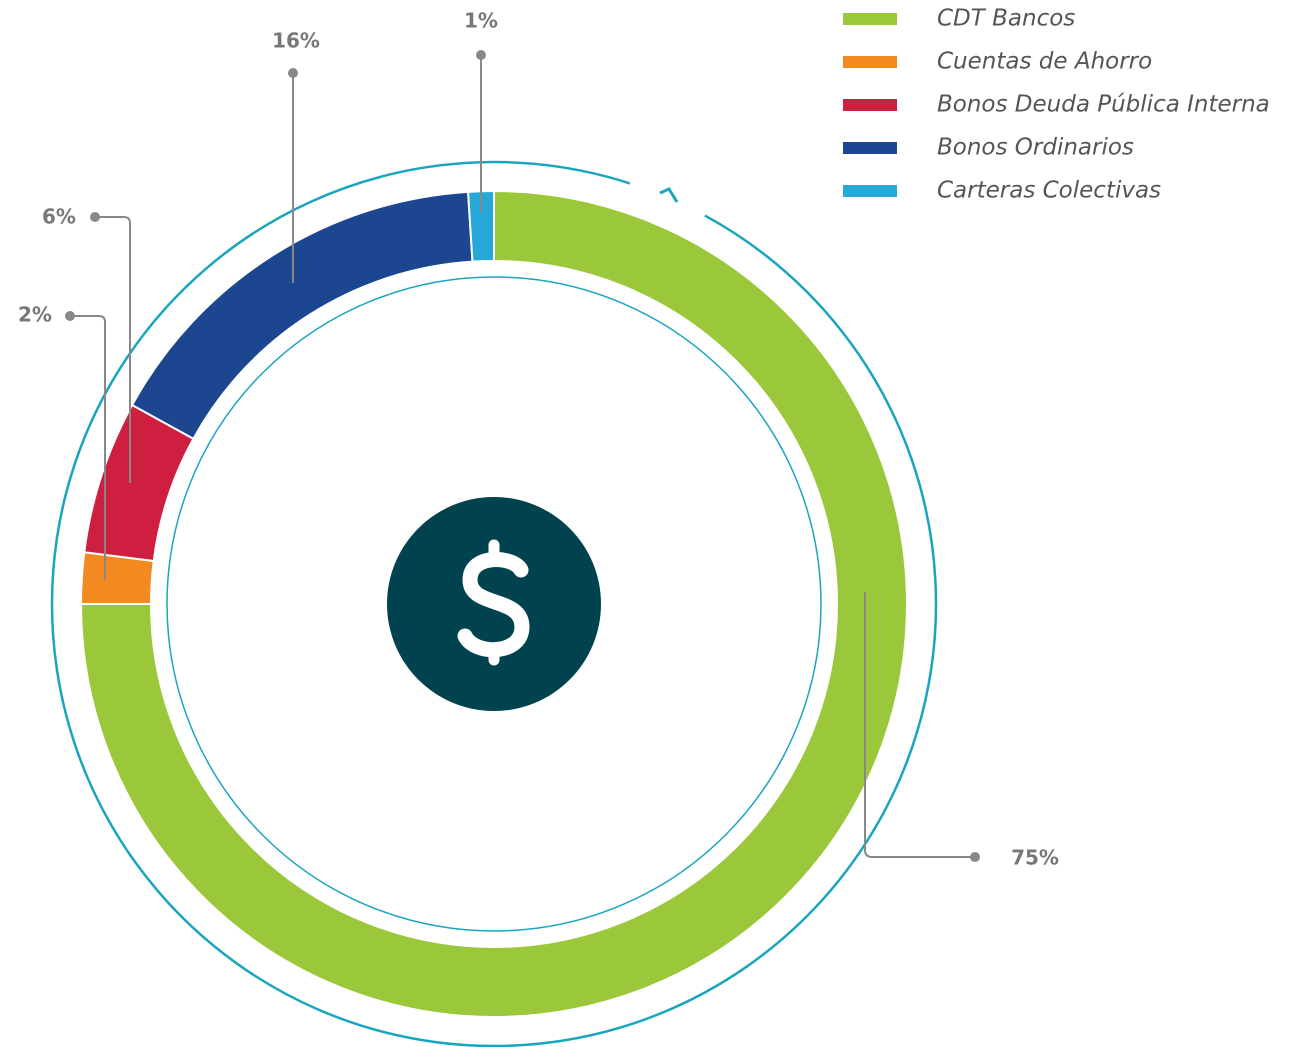 This screenshot has width=1298, height=1047. Describe the element at coordinates (59, 217) in the screenshot. I see `value-label: 6%` at that location.